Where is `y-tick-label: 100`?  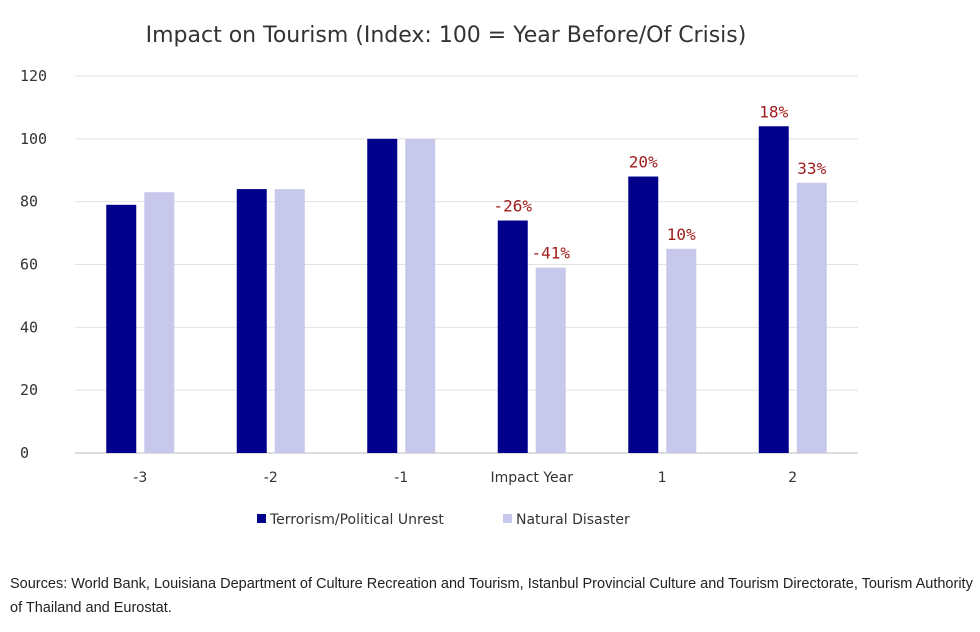
y-tick-label: 100 is located at coordinates (33, 139).